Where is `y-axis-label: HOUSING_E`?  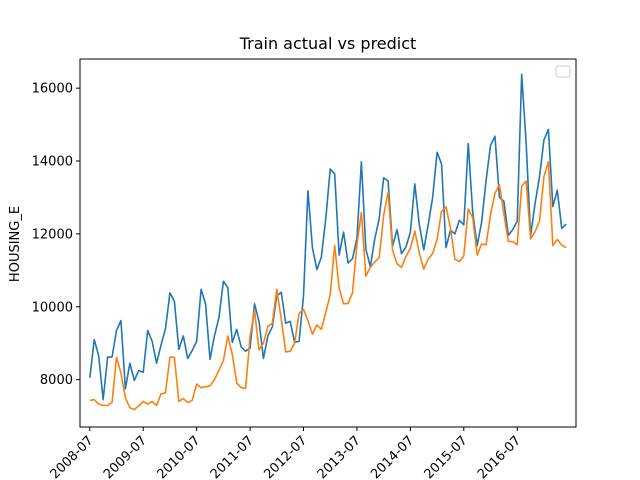 y-axis-label: HOUSING_E is located at coordinates (15, 244).